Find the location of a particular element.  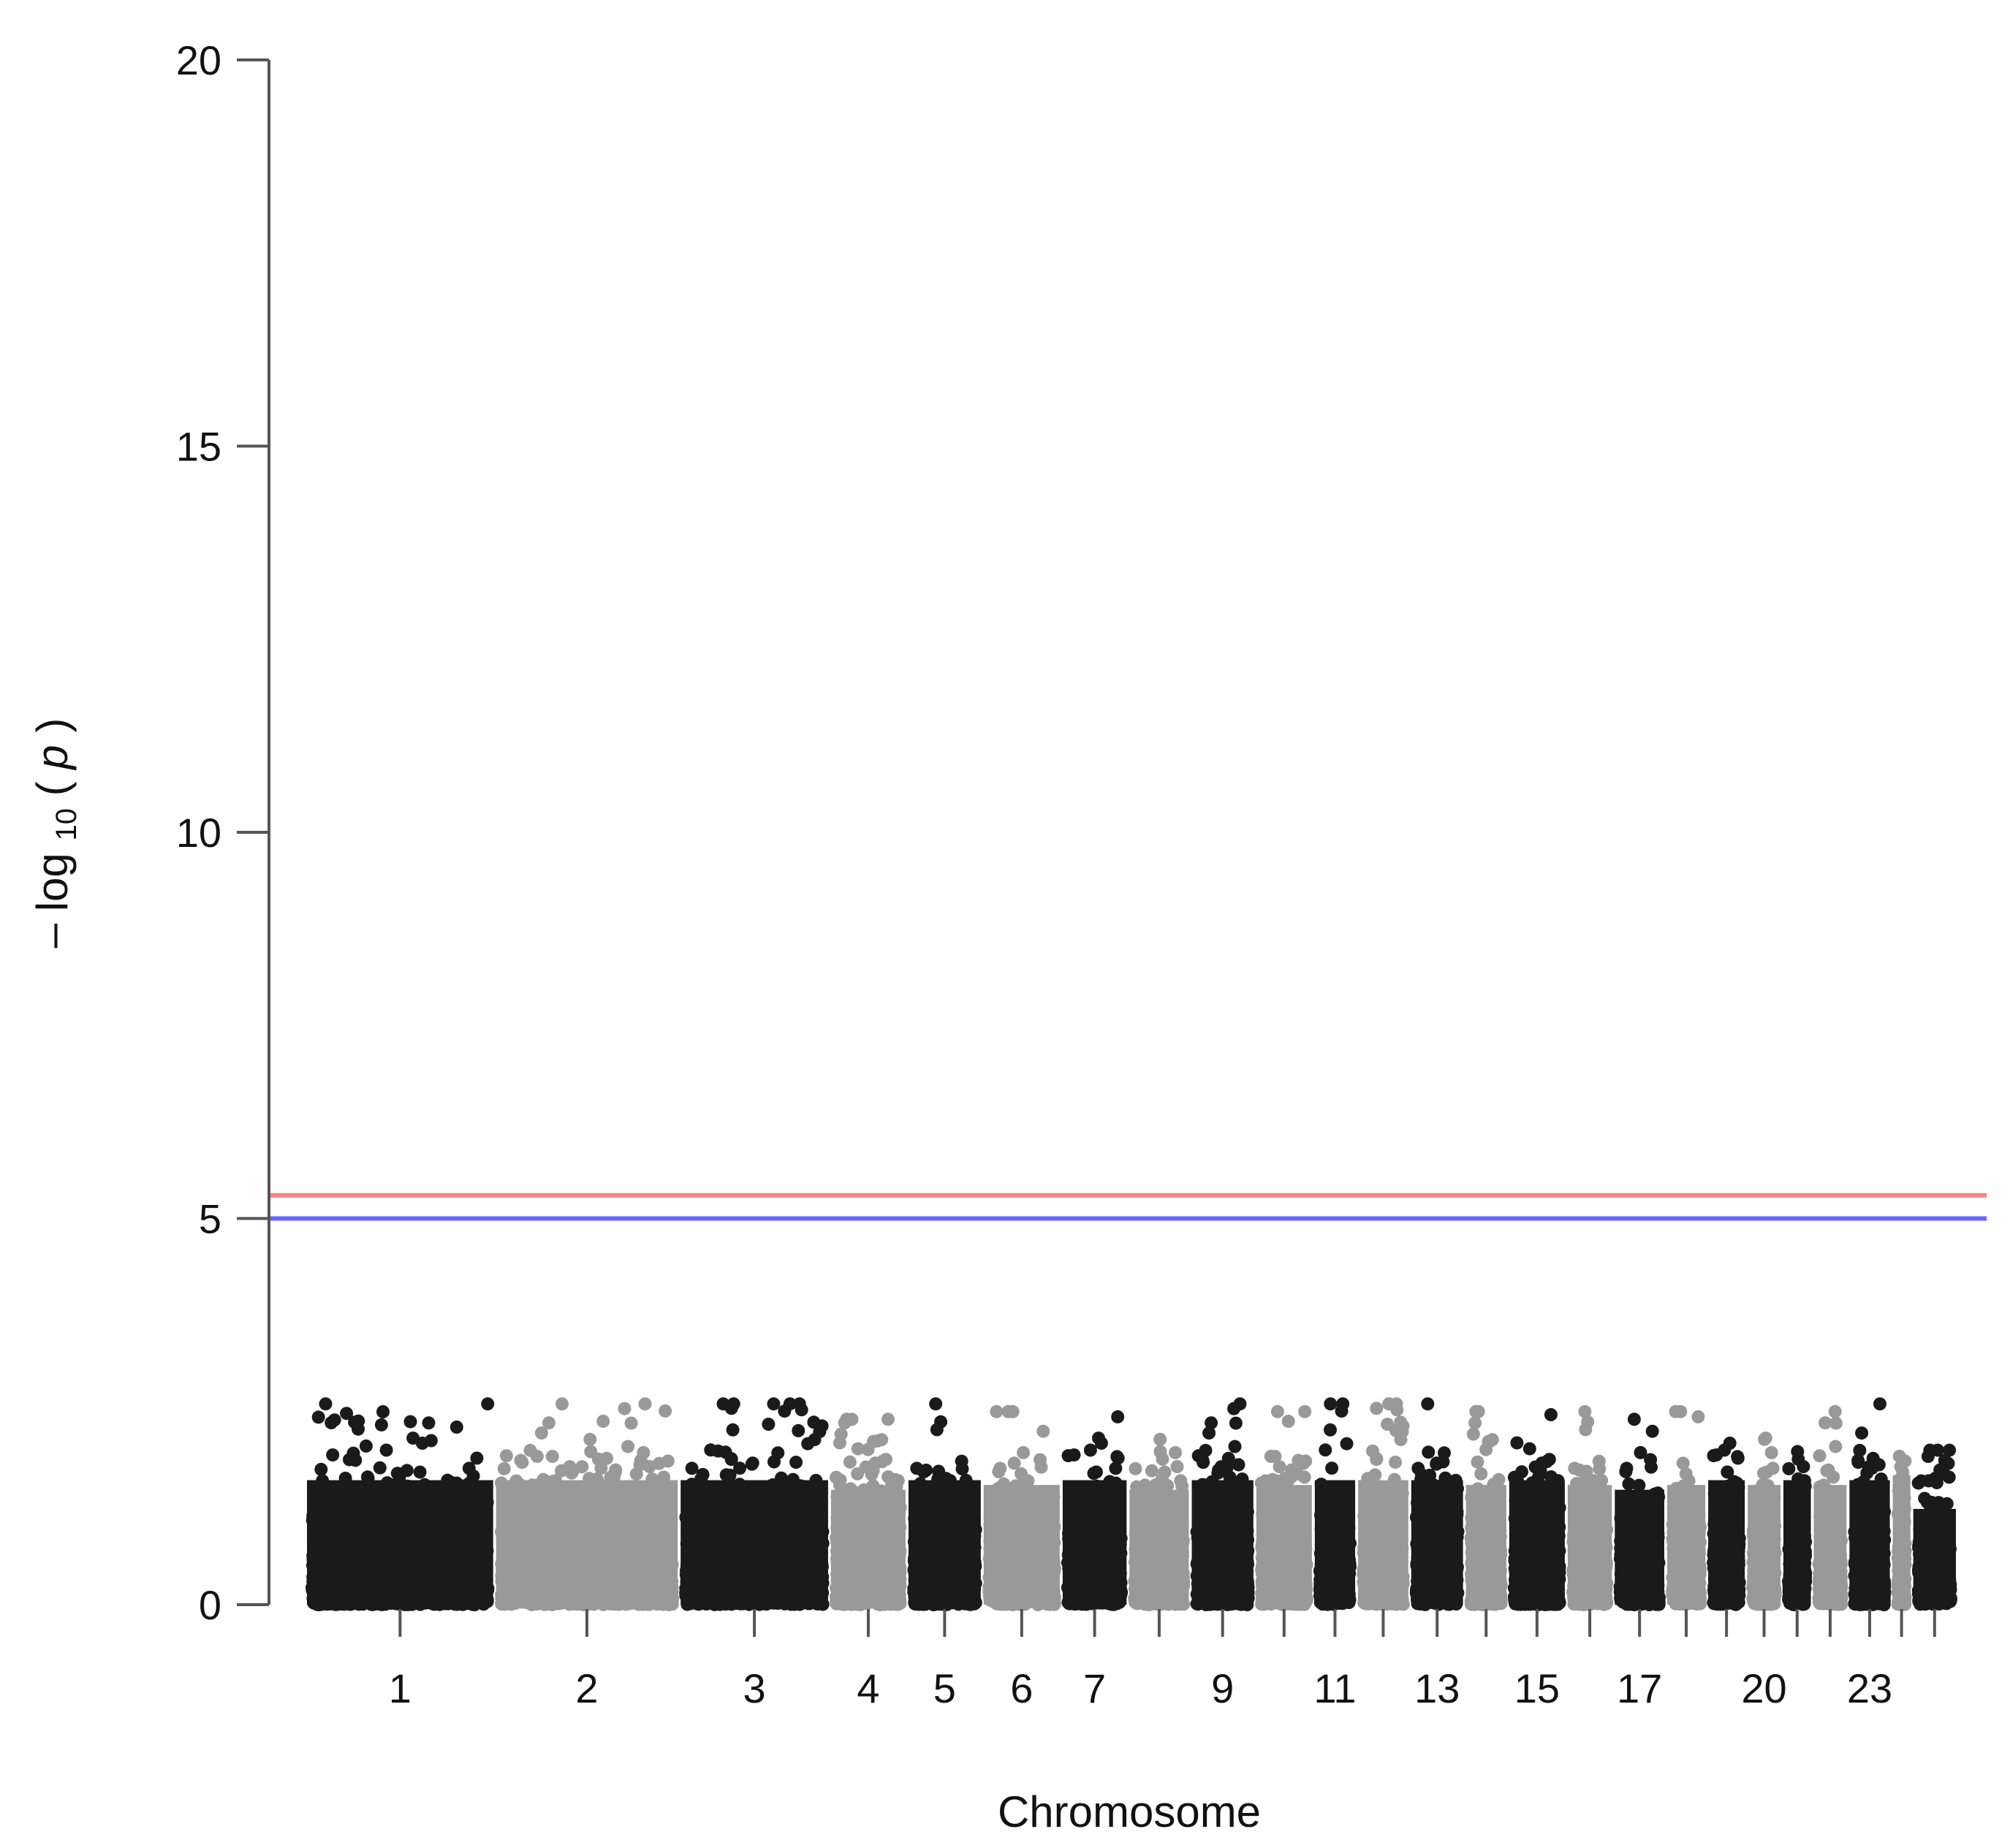

chromosome-2-points is located at coordinates (588, 1504).